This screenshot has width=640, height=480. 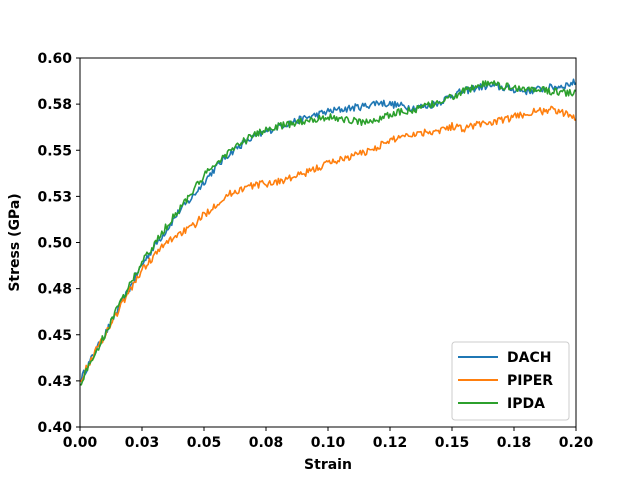 What do you see at coordinates (328, 443) in the screenshot?
I see `x-tick-label: 0.10` at bounding box center [328, 443].